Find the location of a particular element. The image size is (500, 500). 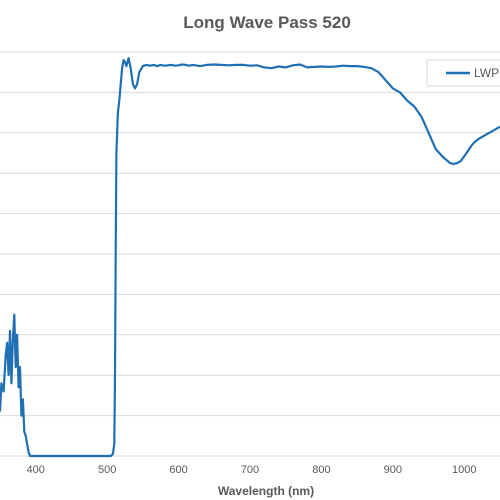

x-tick-labels: 400 500 600 700 800 900 1000 is located at coordinates (252, 470).